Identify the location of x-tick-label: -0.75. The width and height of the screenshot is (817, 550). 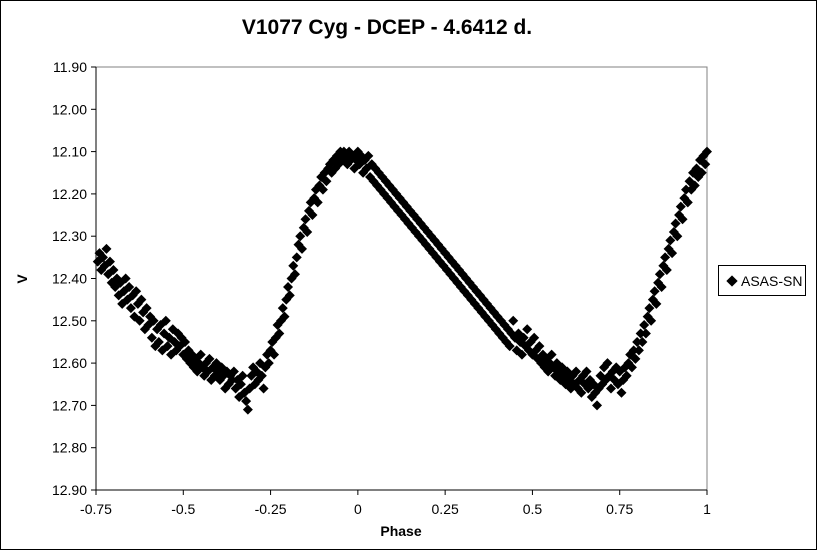
(96, 509).